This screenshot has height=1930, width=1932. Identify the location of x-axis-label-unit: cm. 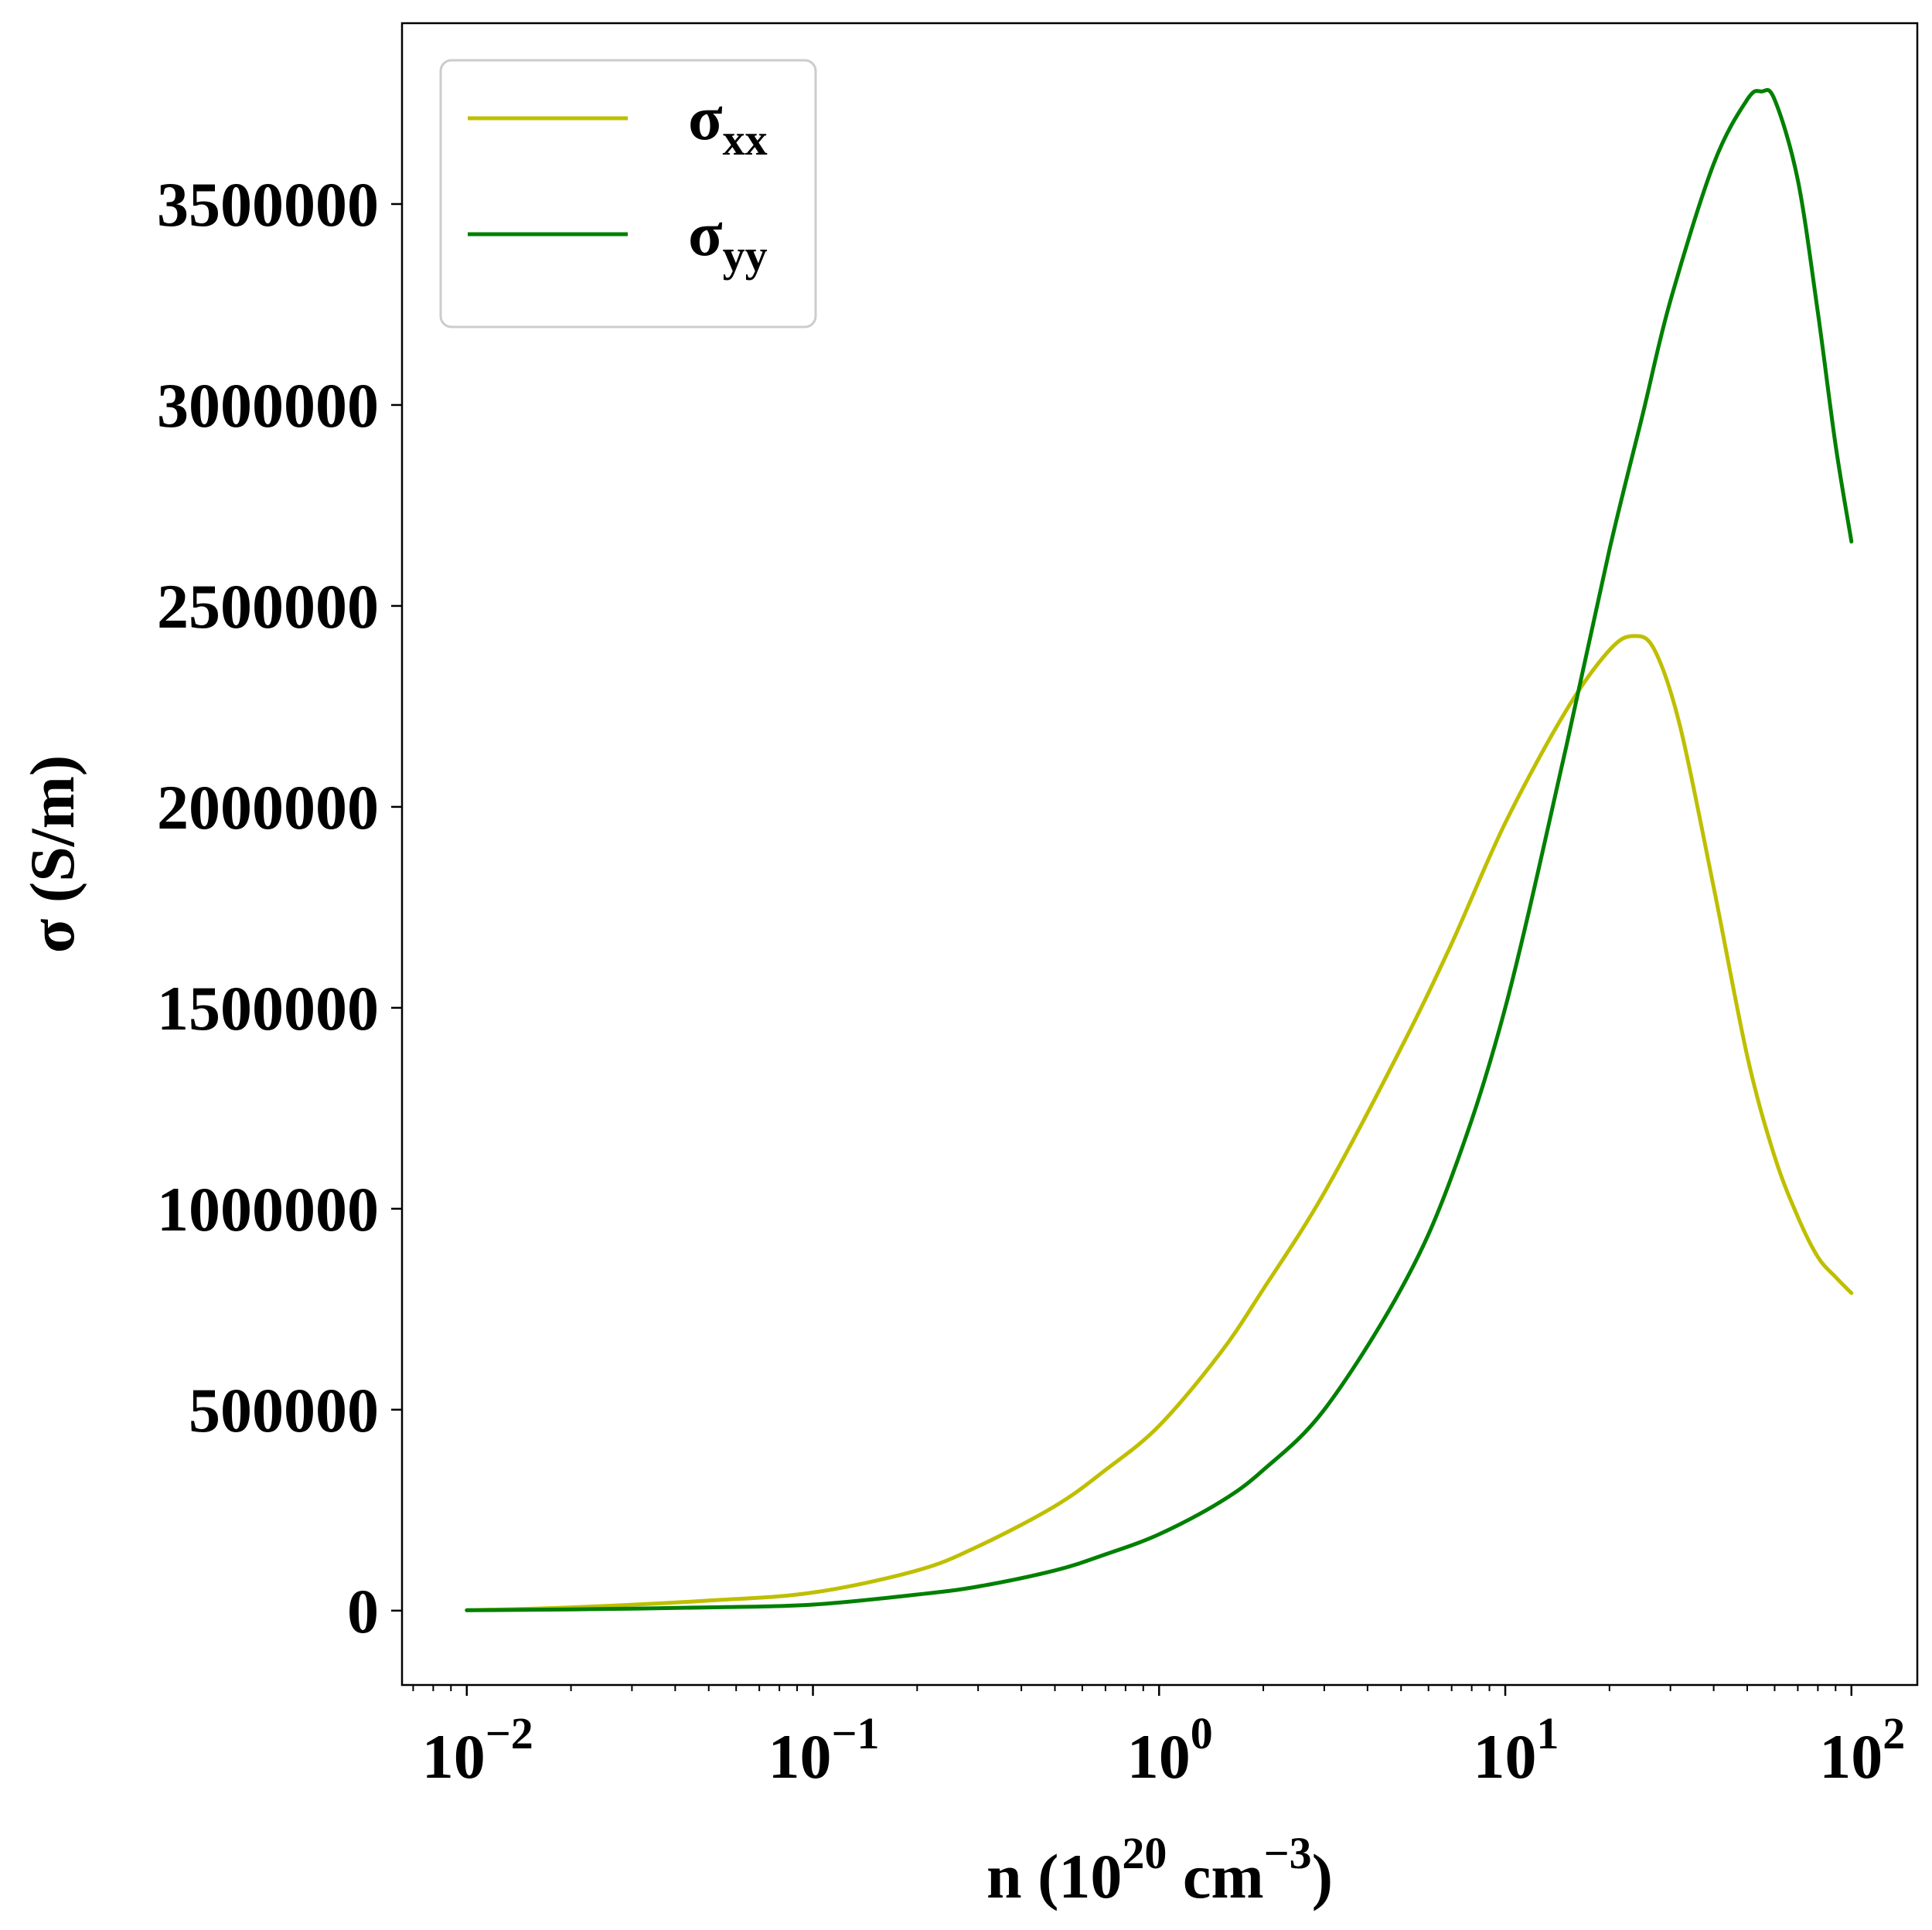
(1215, 1876).